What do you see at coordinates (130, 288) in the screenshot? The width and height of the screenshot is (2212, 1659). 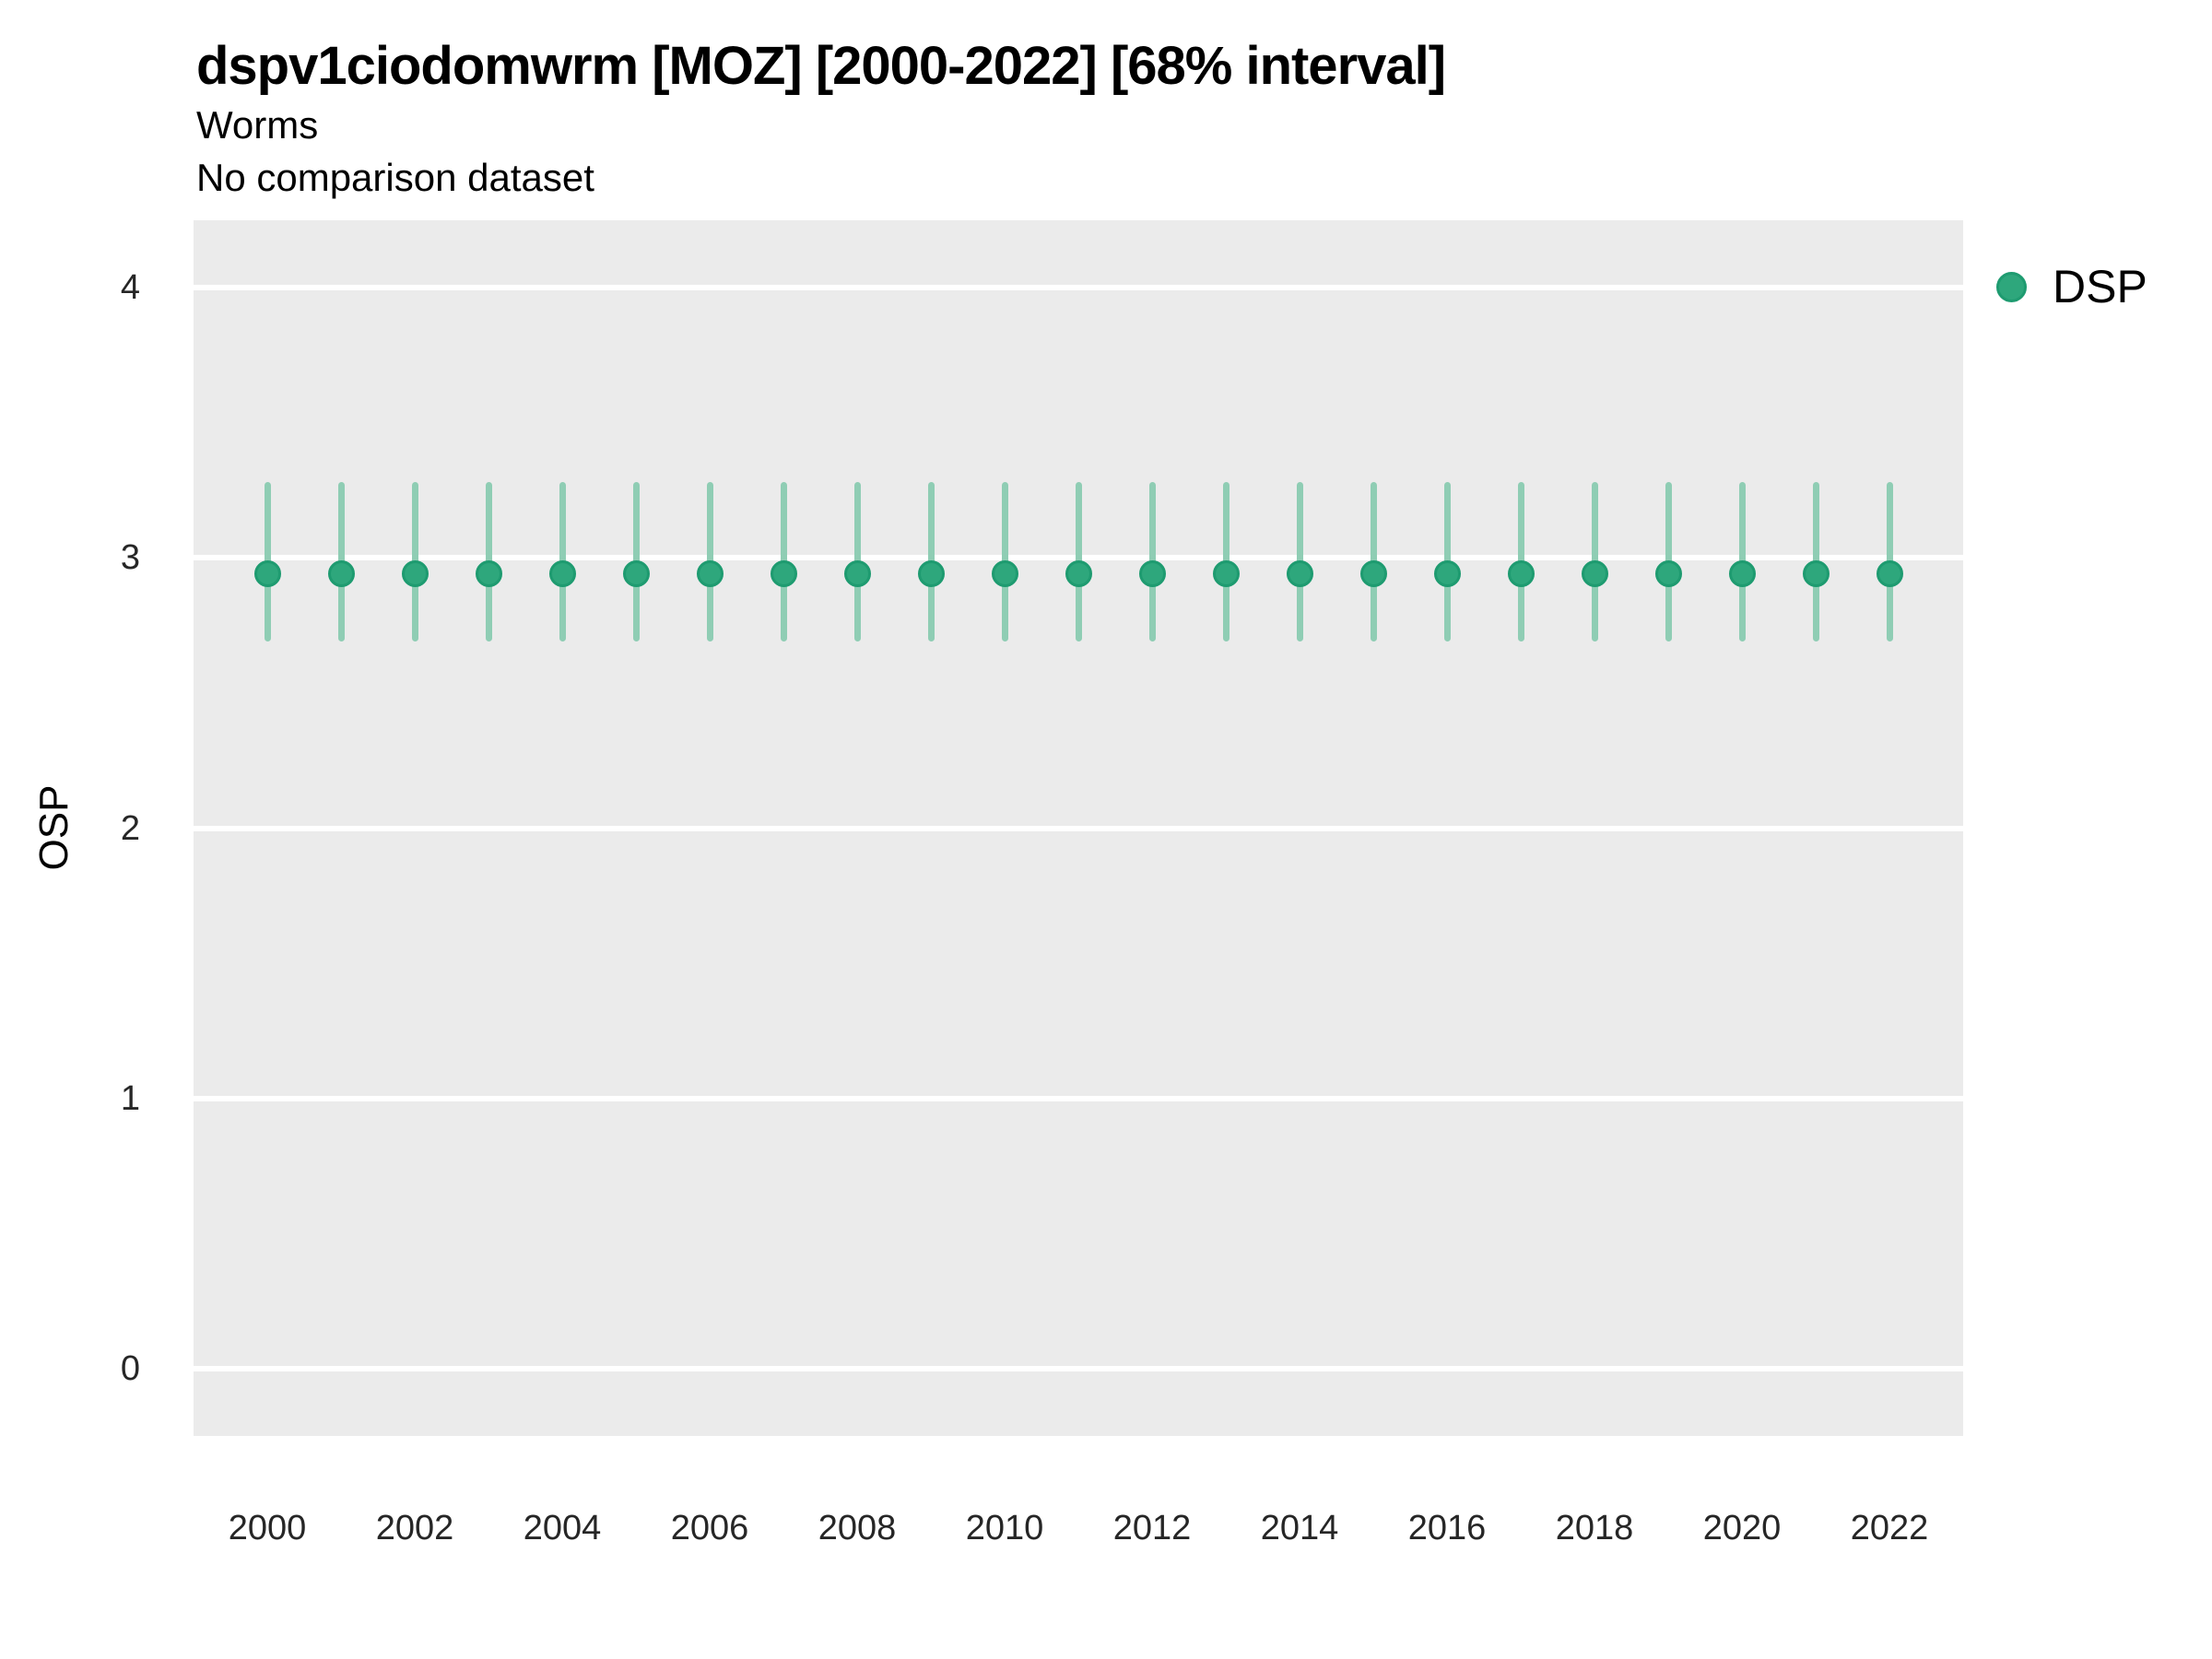 I see `y-tick-label: 4` at bounding box center [130, 288].